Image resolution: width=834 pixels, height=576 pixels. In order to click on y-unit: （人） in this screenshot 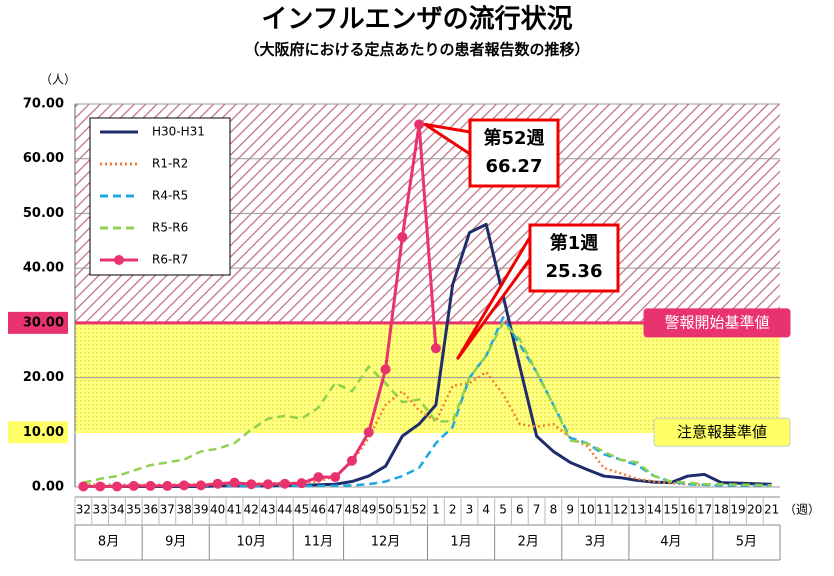, I will do `click(58, 80)`.